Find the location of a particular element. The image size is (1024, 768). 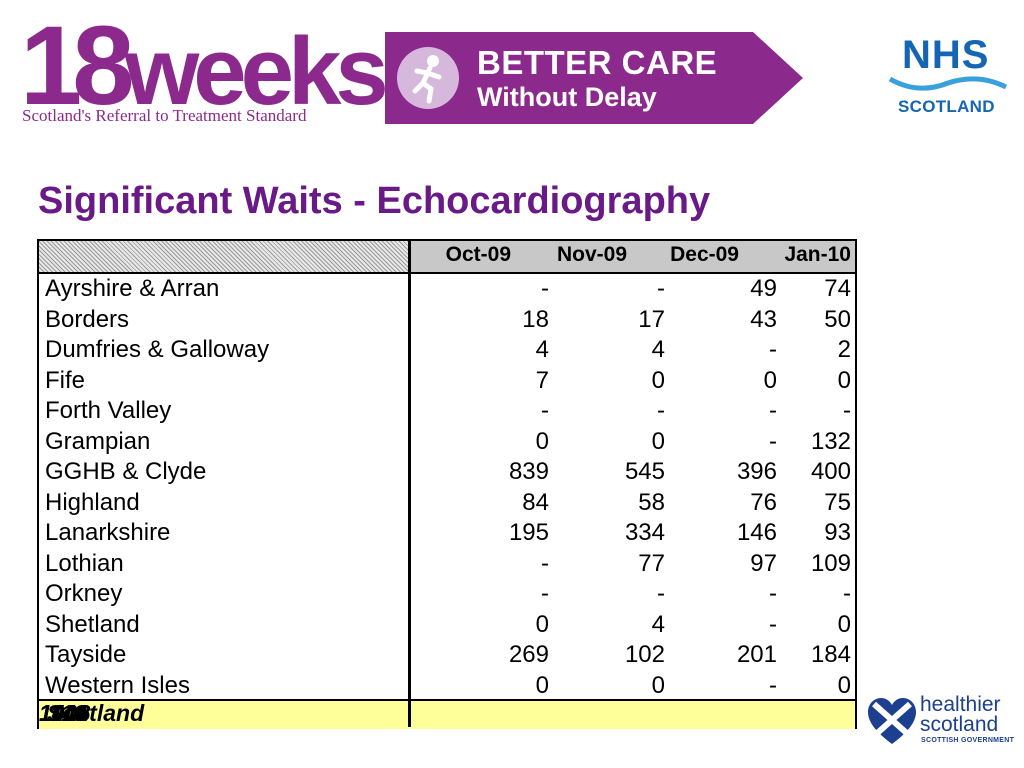

healthier-scotland-logo: healthier scotland SCOTTISH GOVERNMENT is located at coordinates (941, 720).